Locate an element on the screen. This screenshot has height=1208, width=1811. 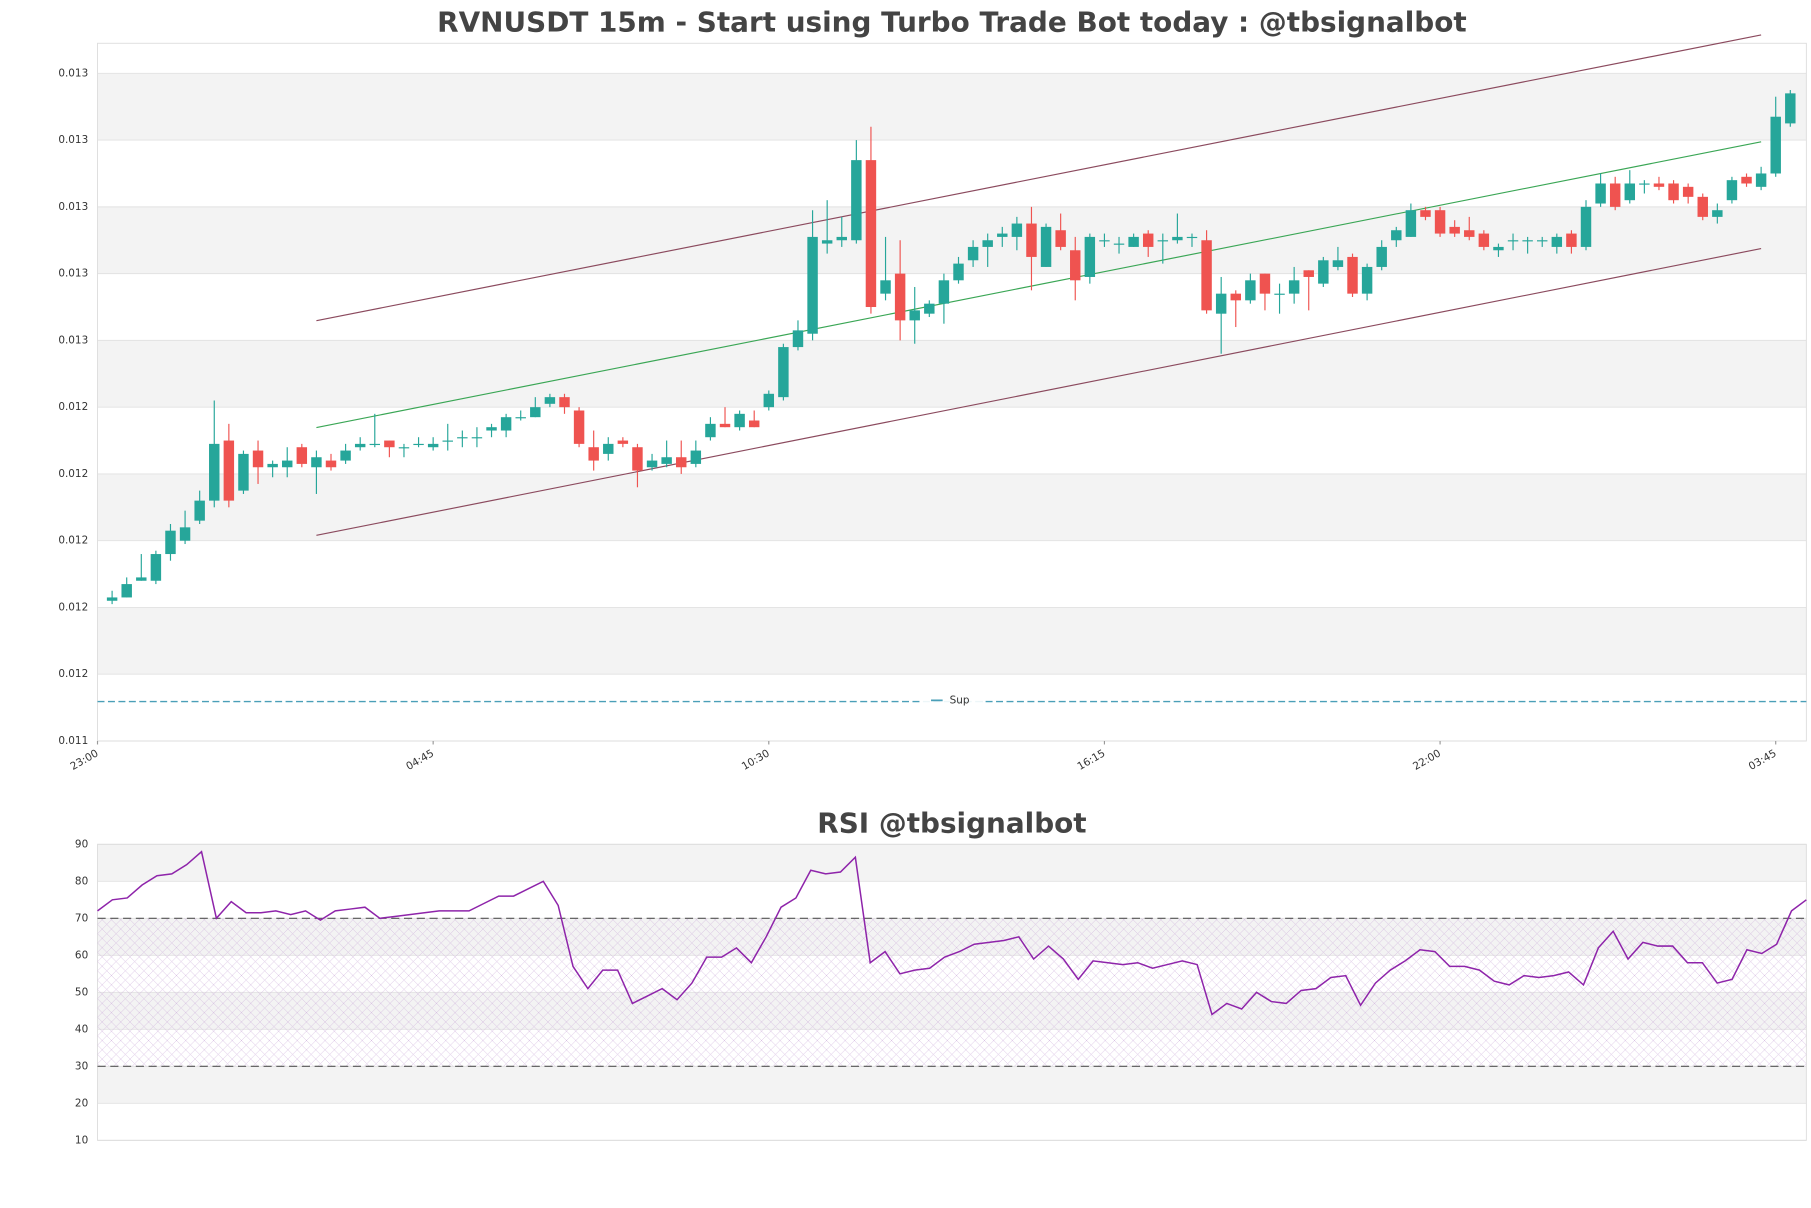
y-tick-label: 90 is located at coordinates (81, 844).